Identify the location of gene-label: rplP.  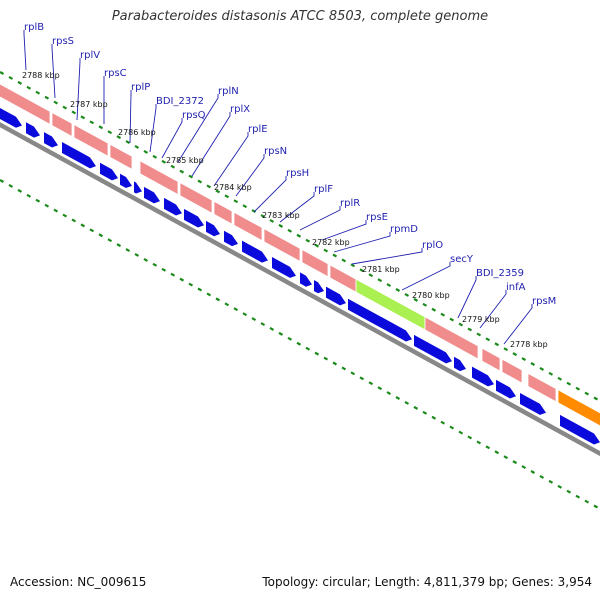
(140, 87).